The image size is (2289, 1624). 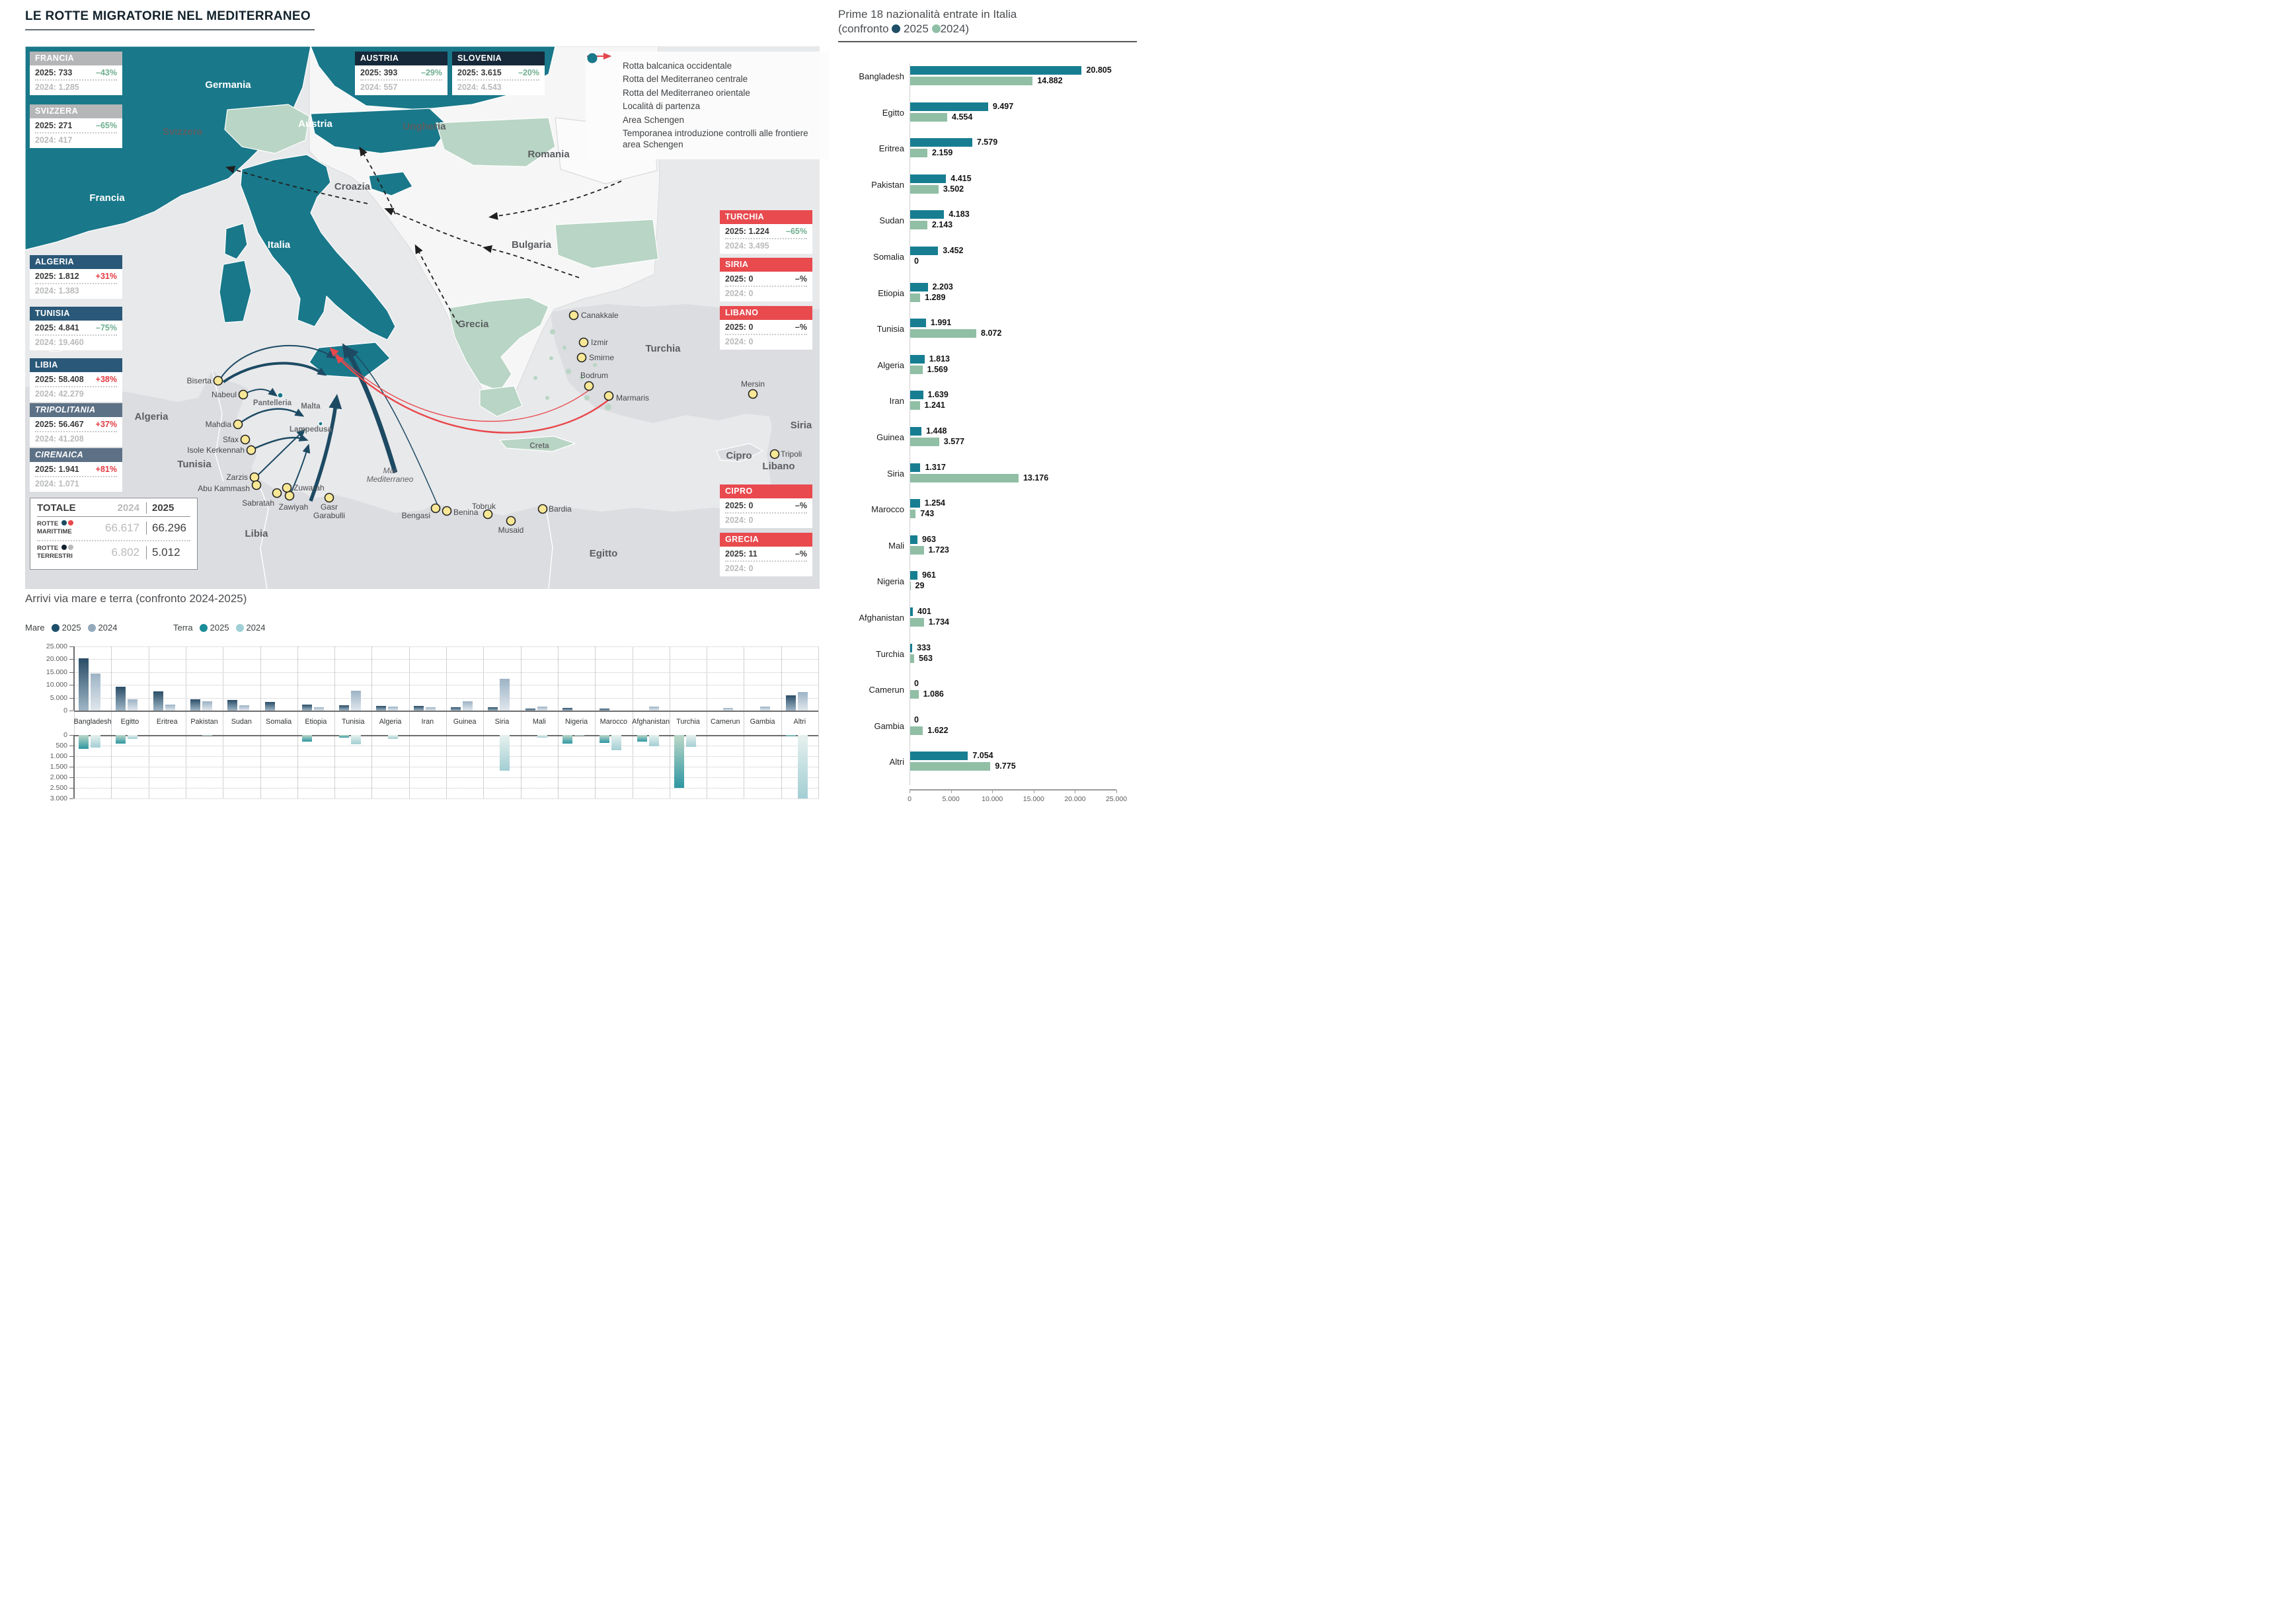 What do you see at coordinates (891, 293) in the screenshot?
I see `category-label: Etiopia` at bounding box center [891, 293].